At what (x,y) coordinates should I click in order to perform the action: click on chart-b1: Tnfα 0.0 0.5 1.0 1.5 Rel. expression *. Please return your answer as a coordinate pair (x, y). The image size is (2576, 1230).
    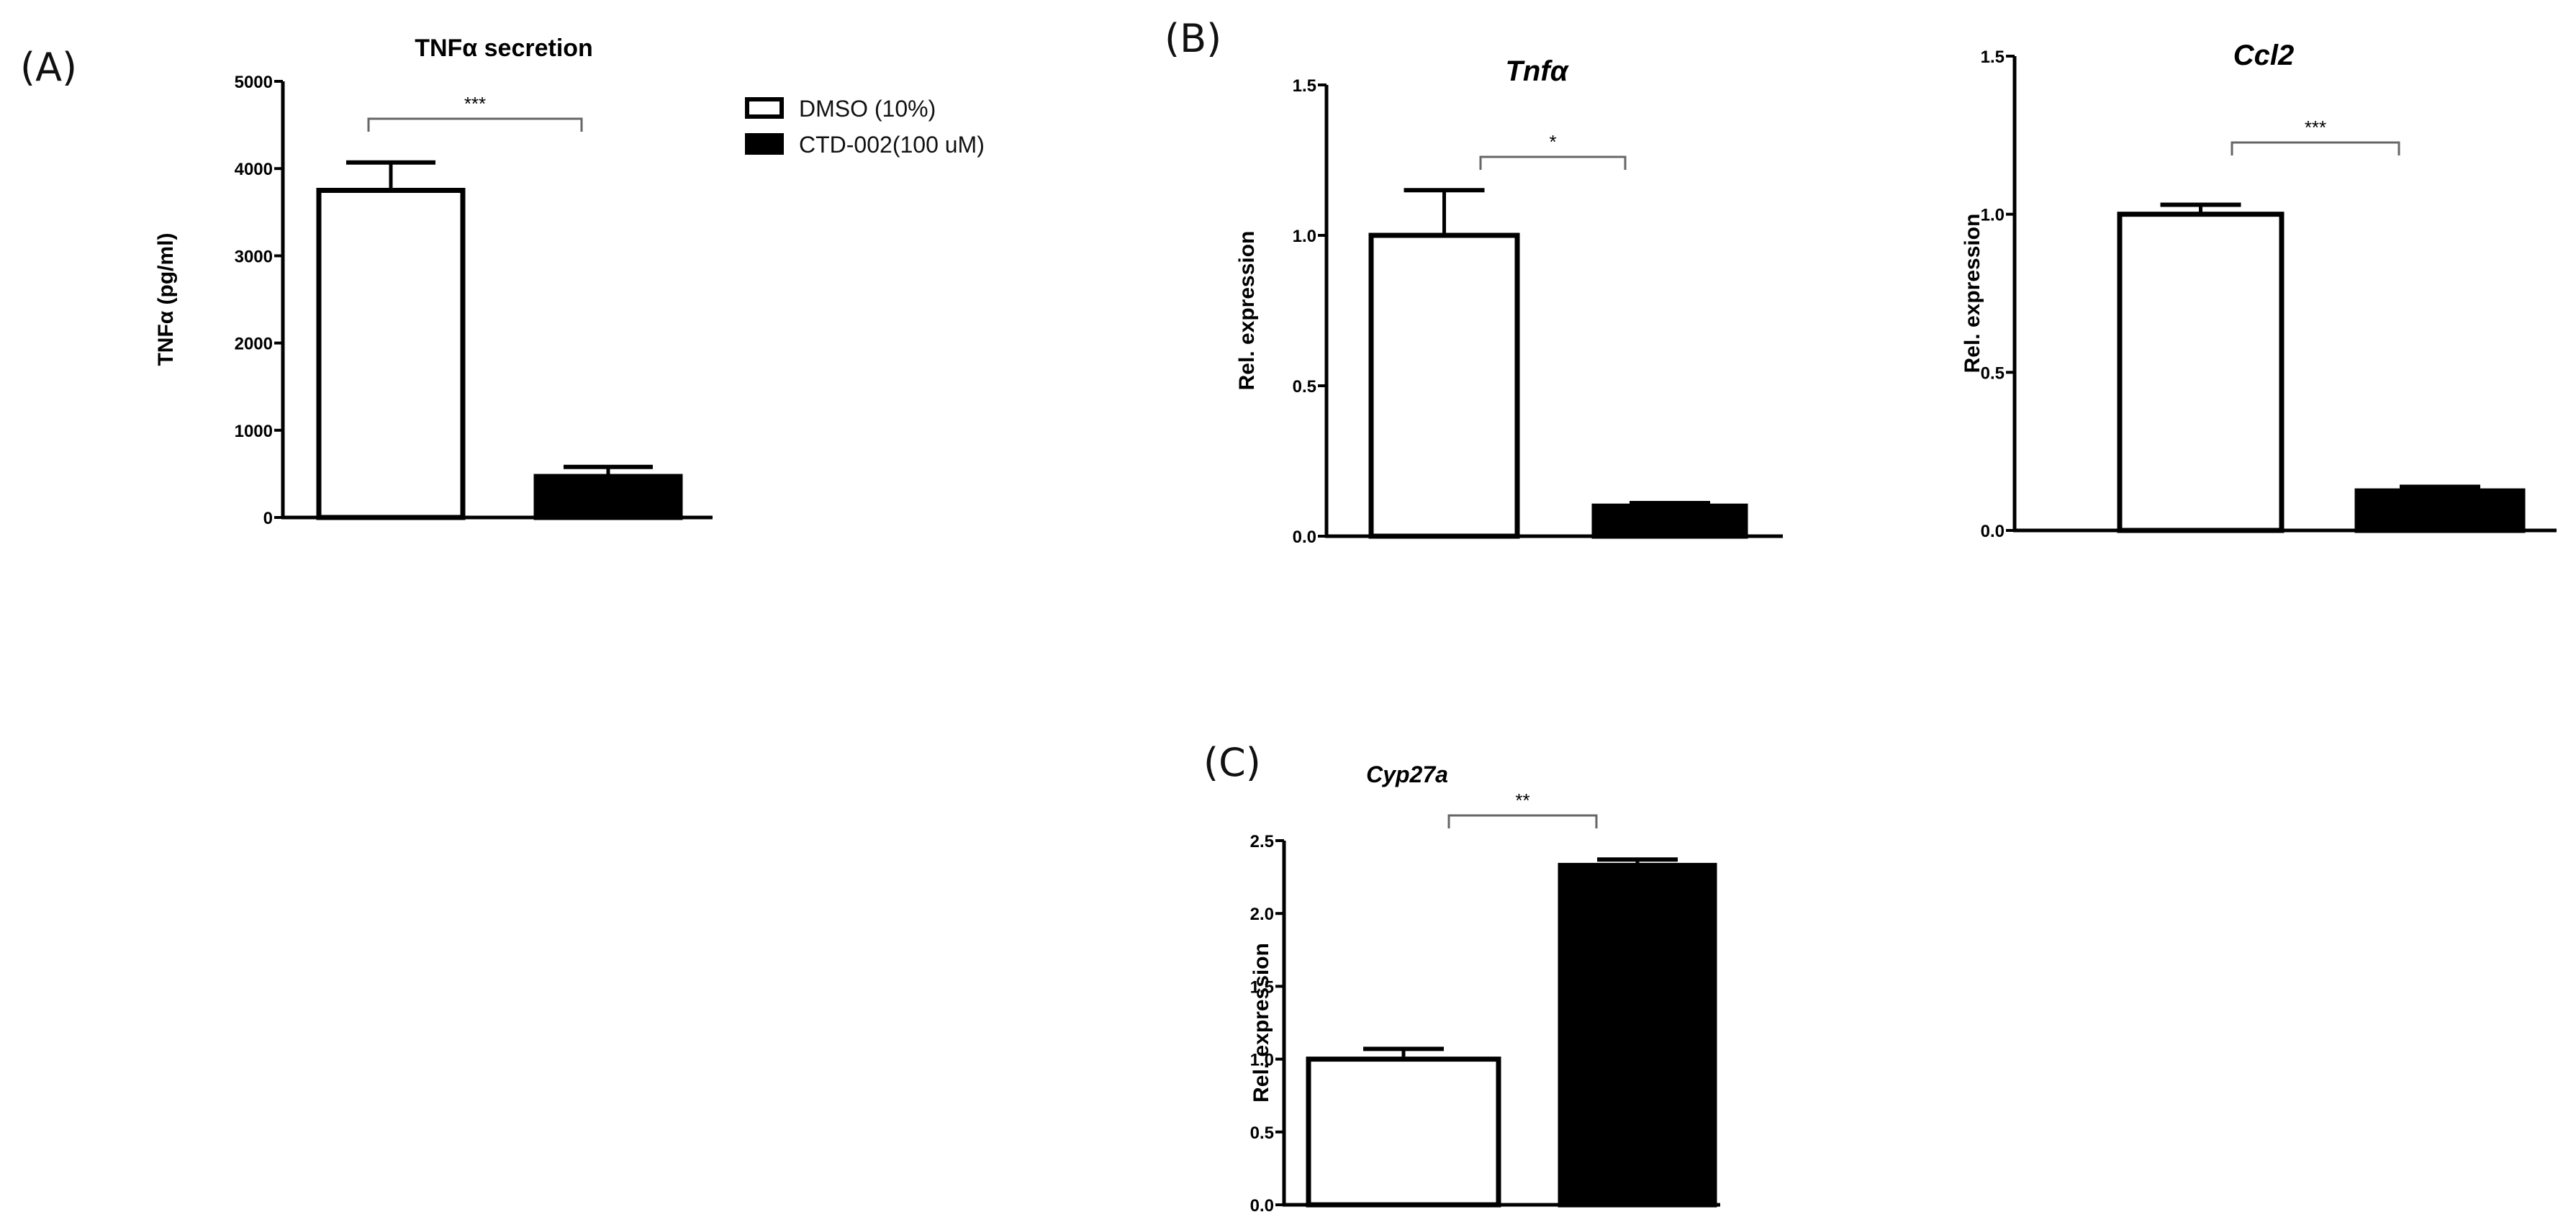
    Looking at the image, I should click on (1509, 301).